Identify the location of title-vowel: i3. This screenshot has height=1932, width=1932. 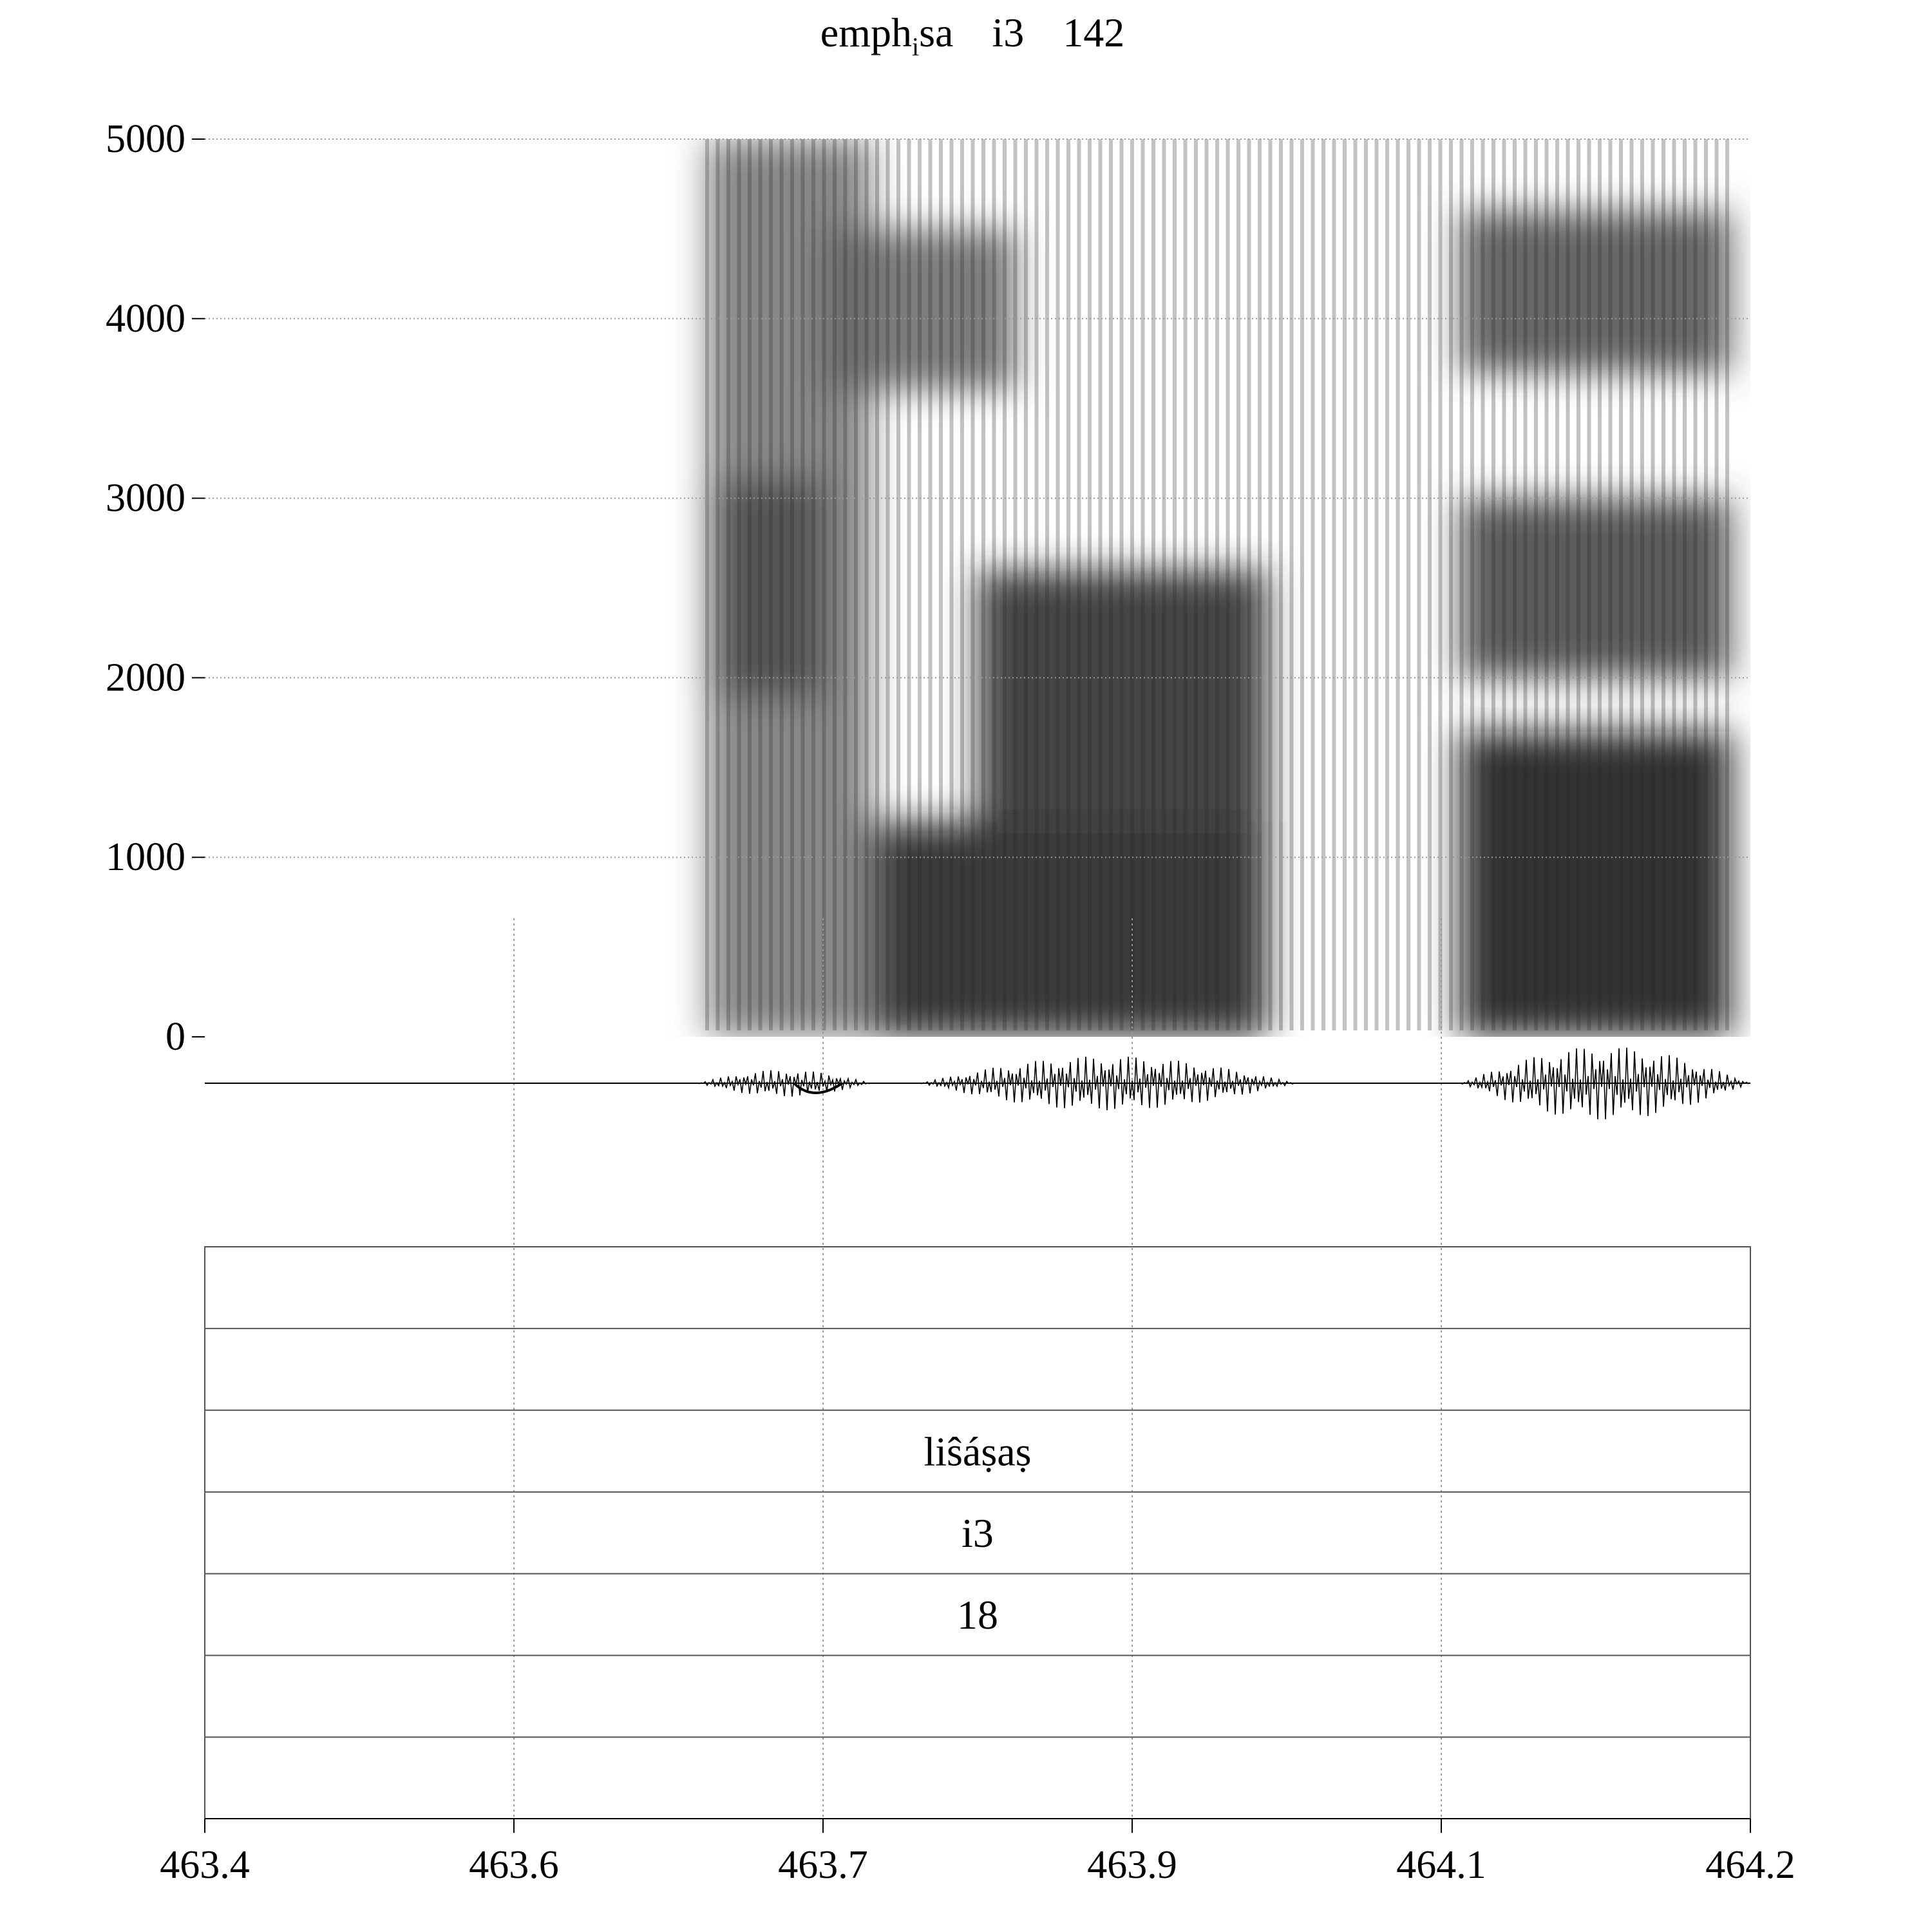
(1008, 32).